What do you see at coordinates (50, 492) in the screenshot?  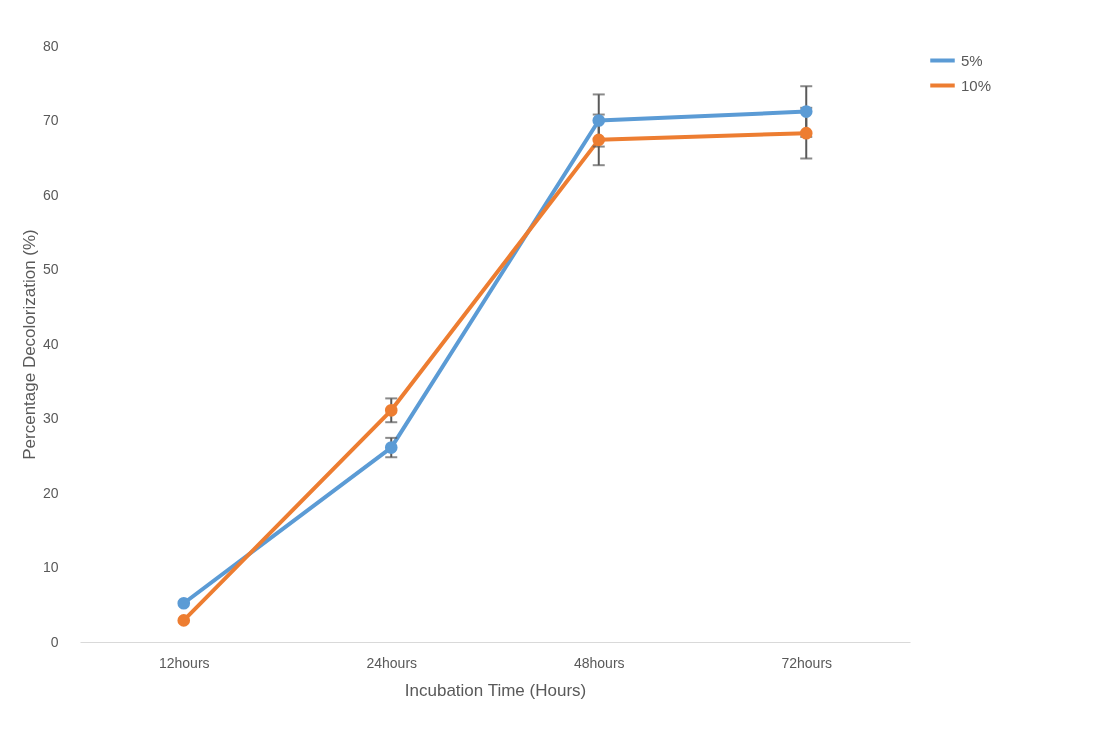 I see `y-tick-label: 20` at bounding box center [50, 492].